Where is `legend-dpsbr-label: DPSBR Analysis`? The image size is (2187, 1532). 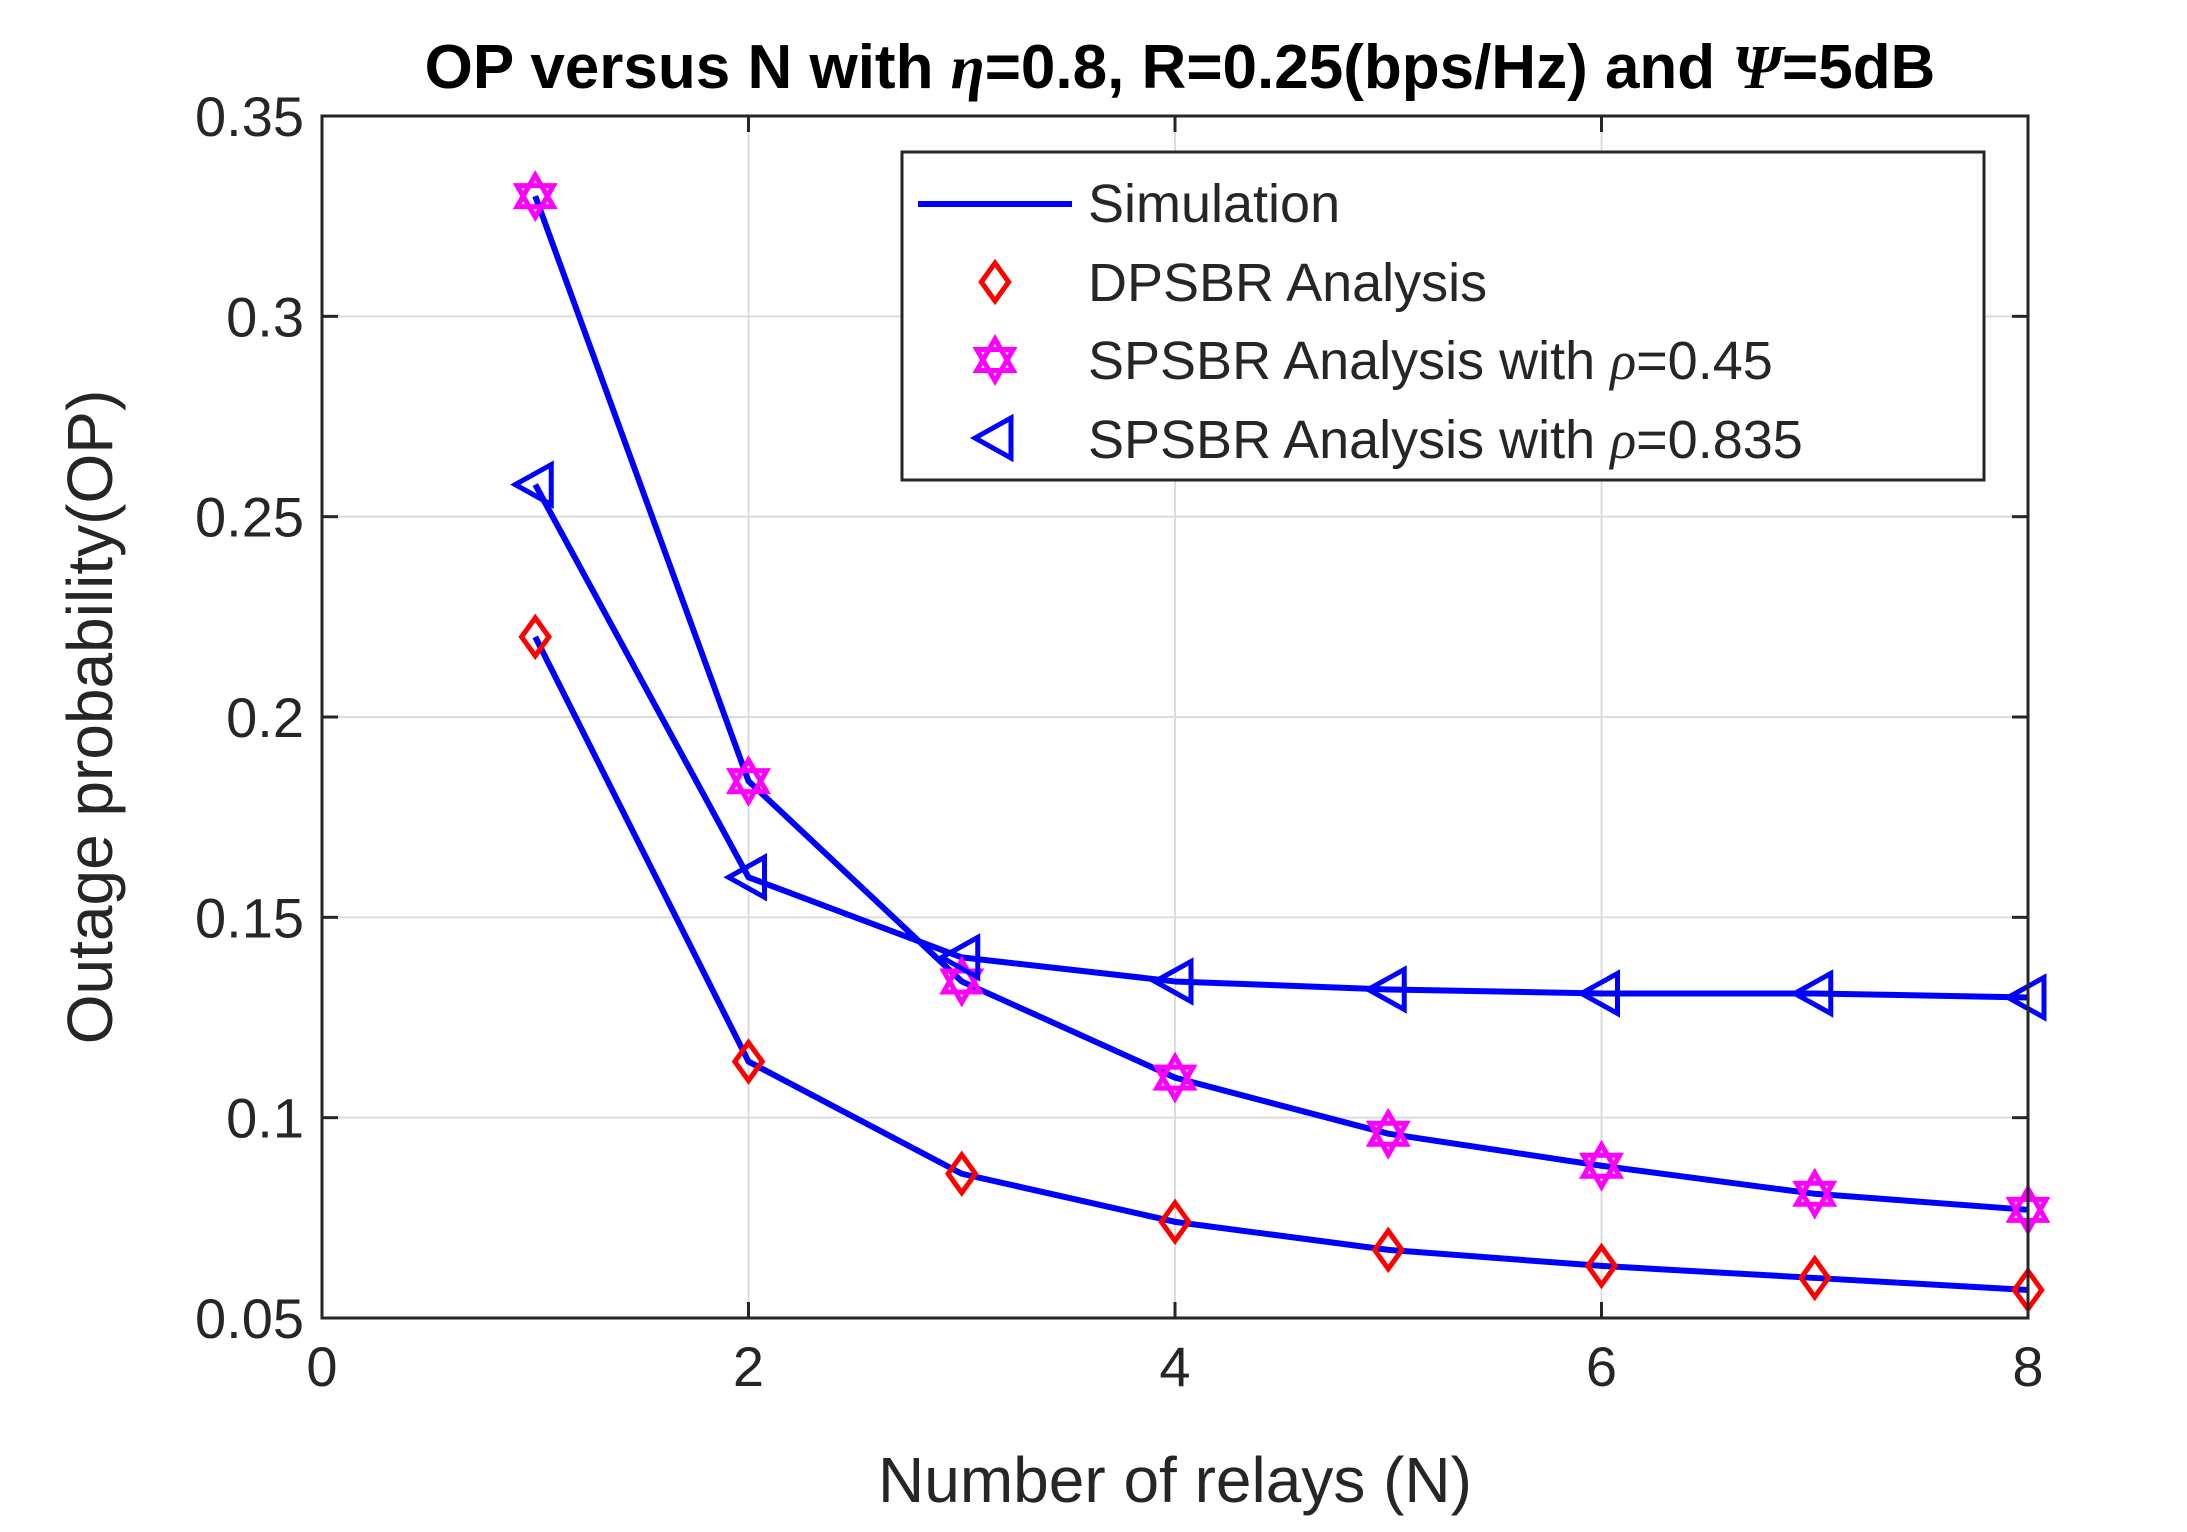
legend-dpsbr-label: DPSBR Analysis is located at coordinates (1287, 283).